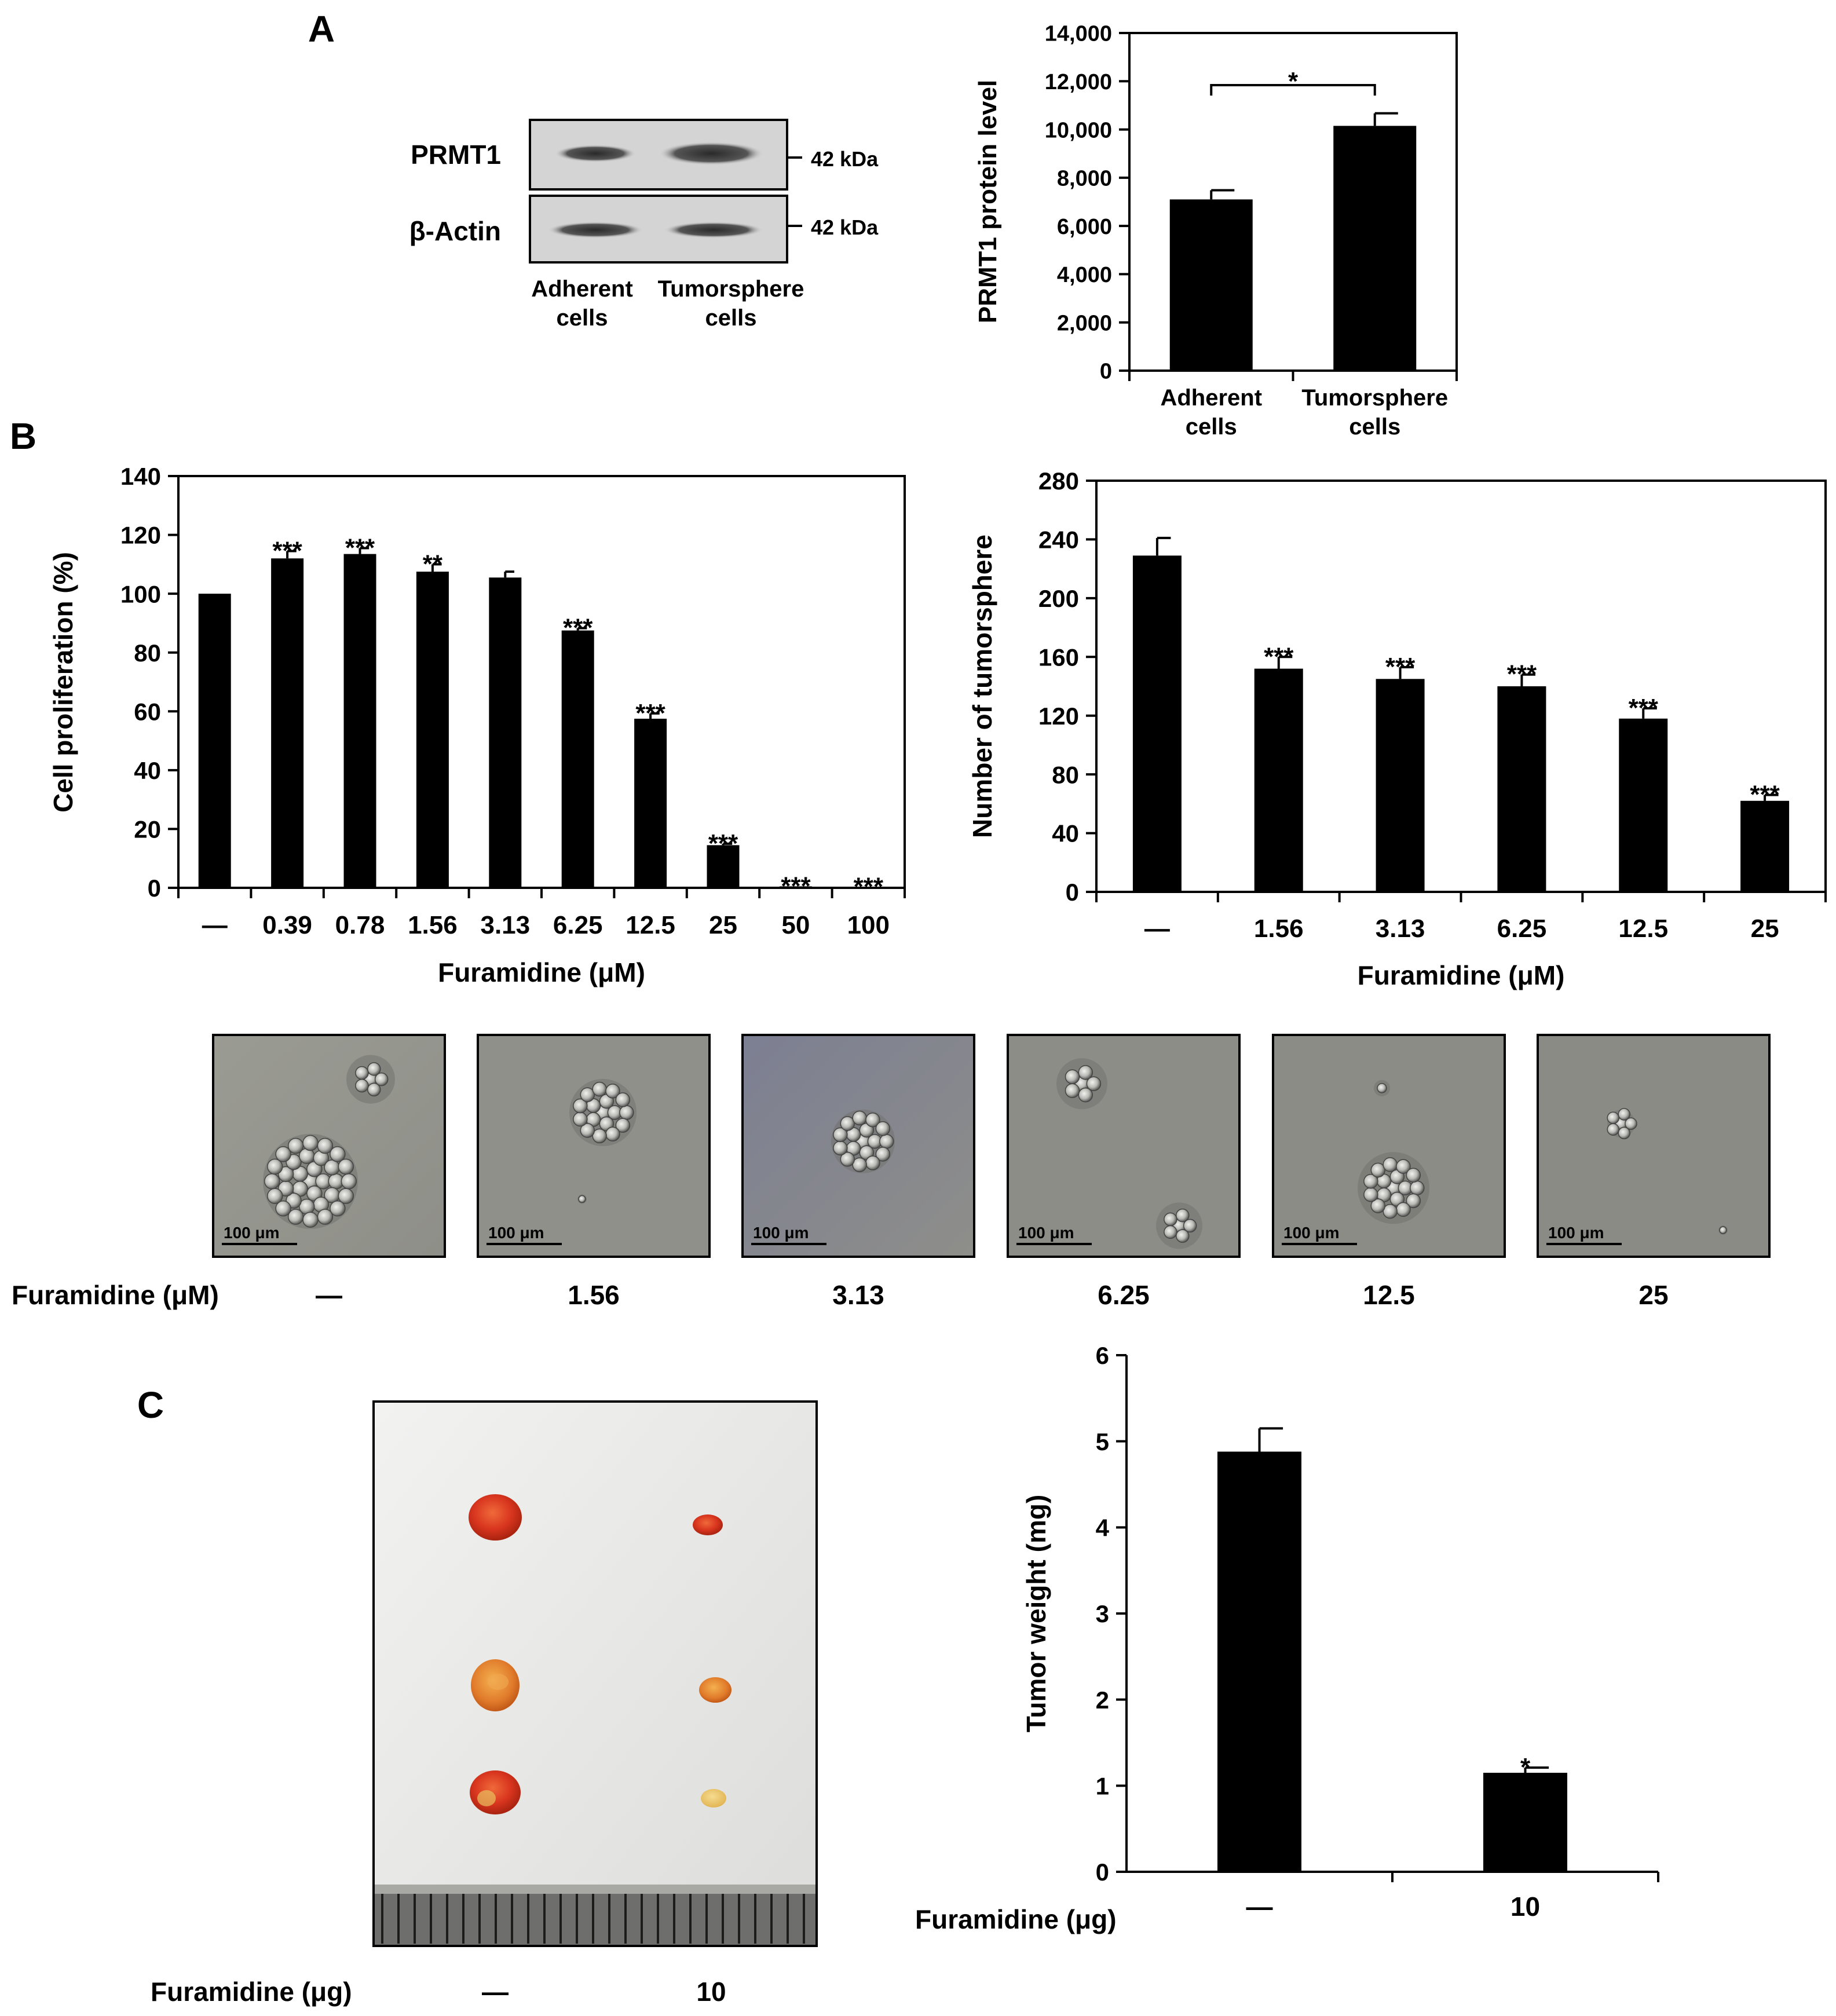  What do you see at coordinates (1084, 323) in the screenshot?
I see `y-tick-label: 2,000` at bounding box center [1084, 323].